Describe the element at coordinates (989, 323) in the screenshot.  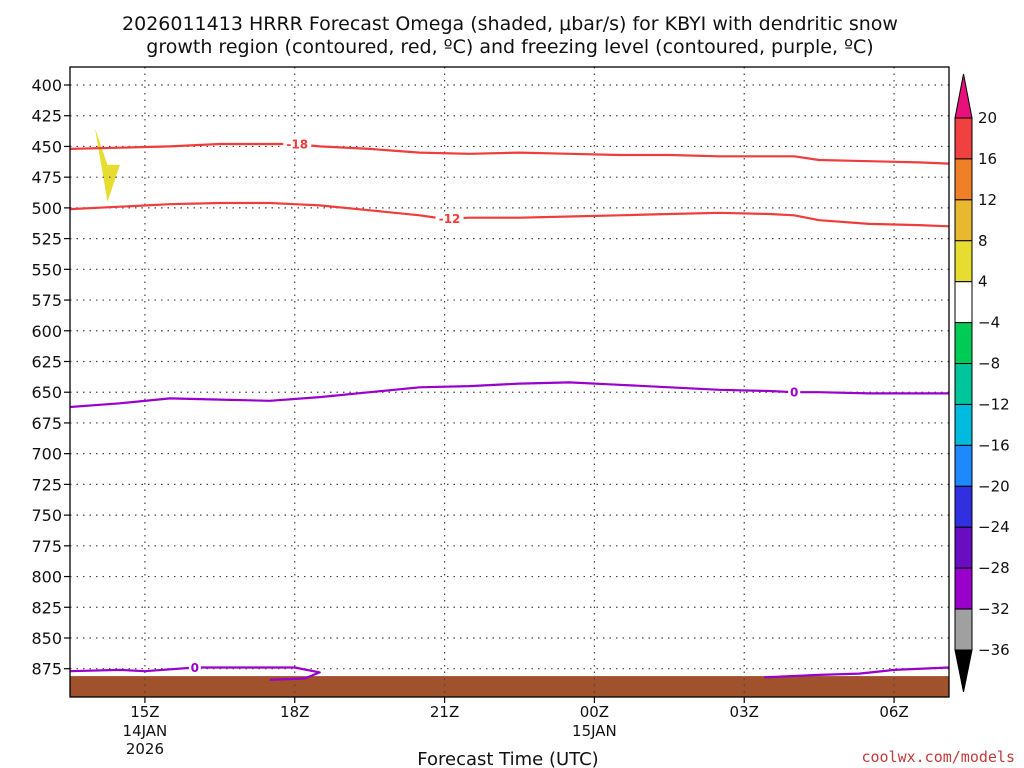
I see `colorbar-label--4: −4` at that location.